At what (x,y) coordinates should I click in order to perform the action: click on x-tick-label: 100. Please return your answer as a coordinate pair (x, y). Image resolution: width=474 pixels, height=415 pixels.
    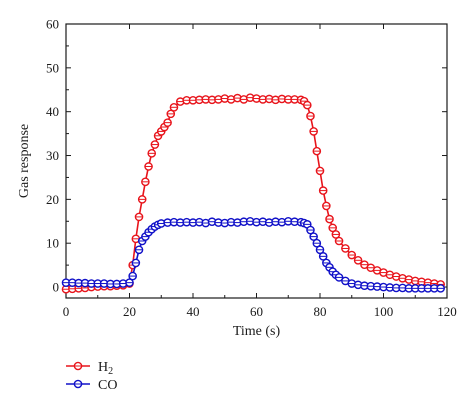
    Looking at the image, I should click on (384, 311).